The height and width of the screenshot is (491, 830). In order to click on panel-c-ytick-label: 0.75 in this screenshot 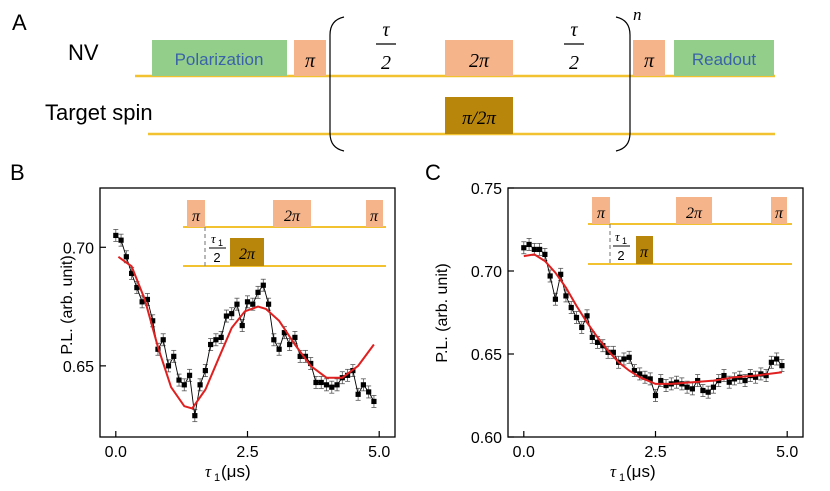, I will do `click(486, 189)`.